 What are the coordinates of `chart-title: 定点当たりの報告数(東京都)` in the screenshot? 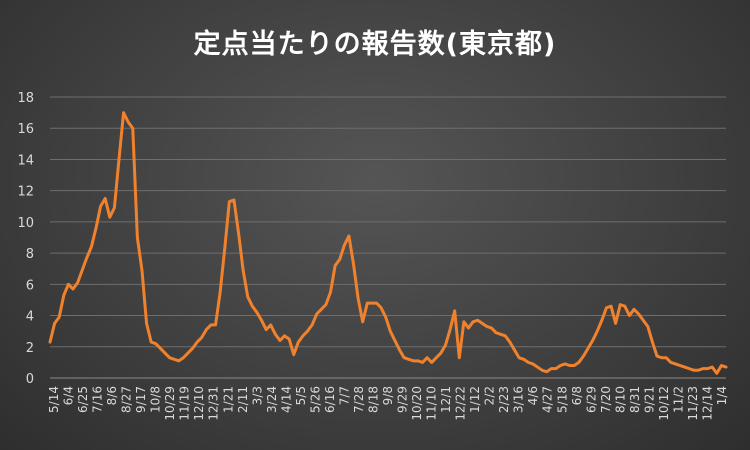 It's located at (375, 44).